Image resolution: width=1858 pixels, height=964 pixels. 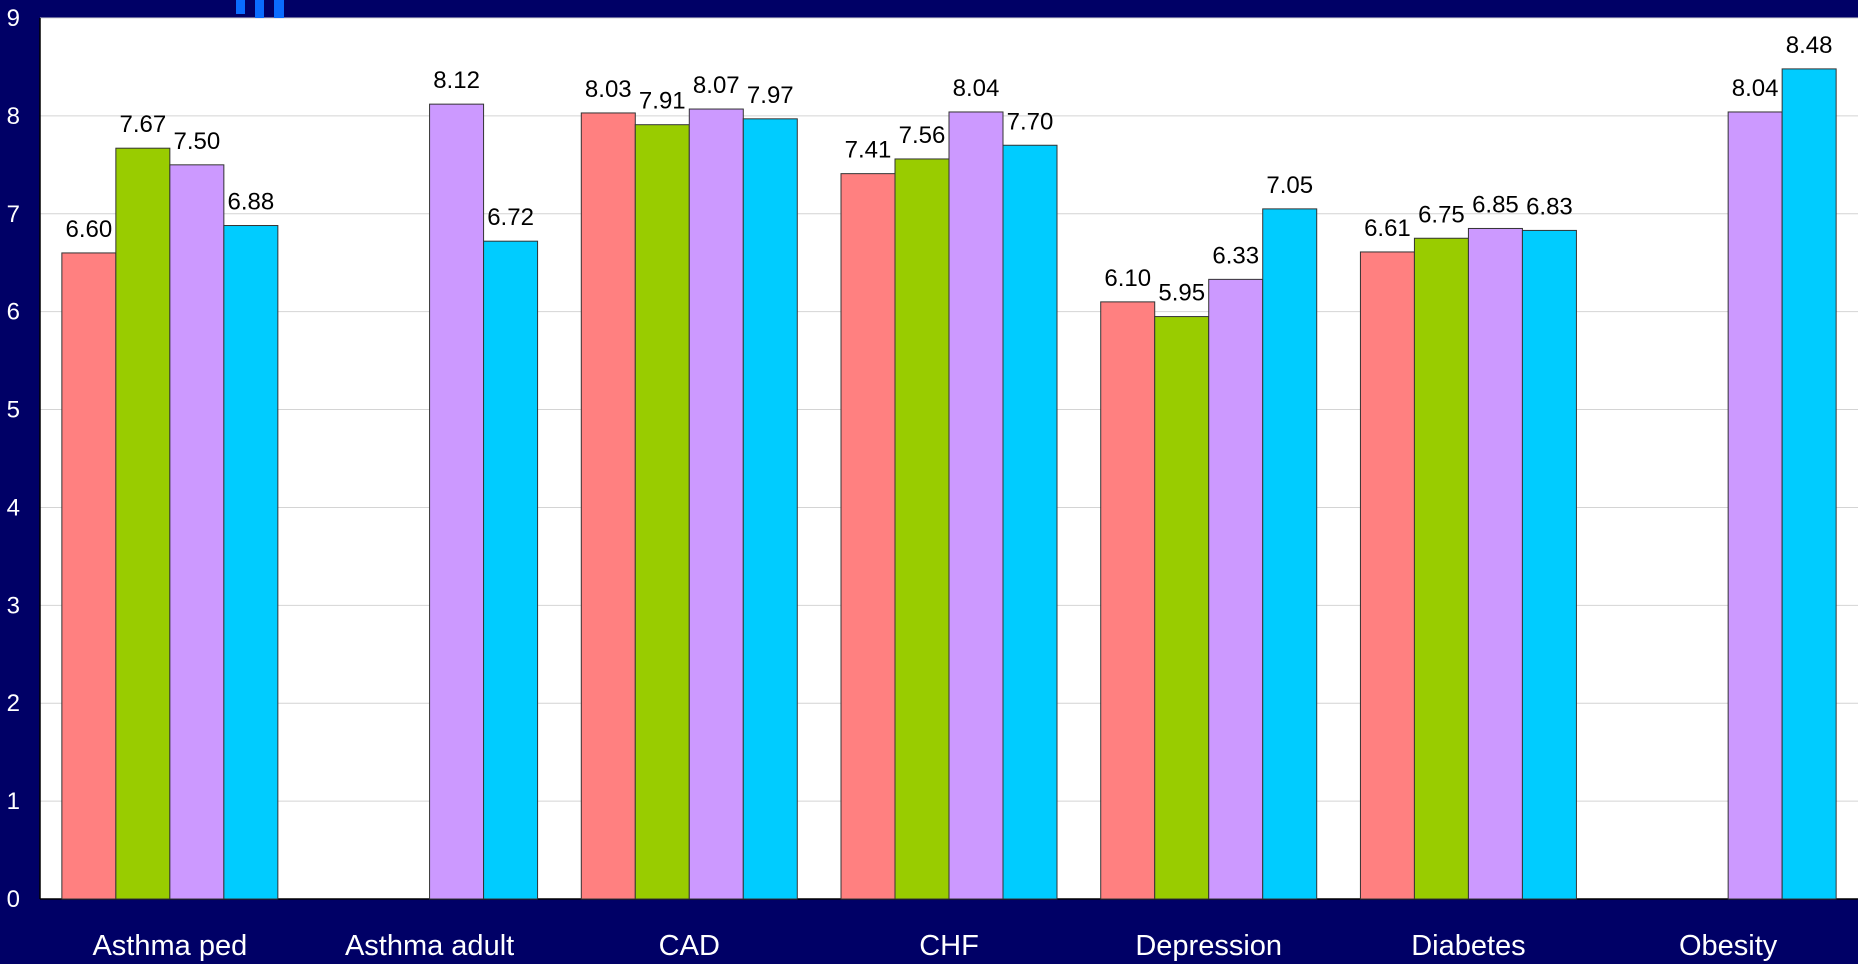 I want to click on data-label: 6.61, so click(x=1387, y=228).